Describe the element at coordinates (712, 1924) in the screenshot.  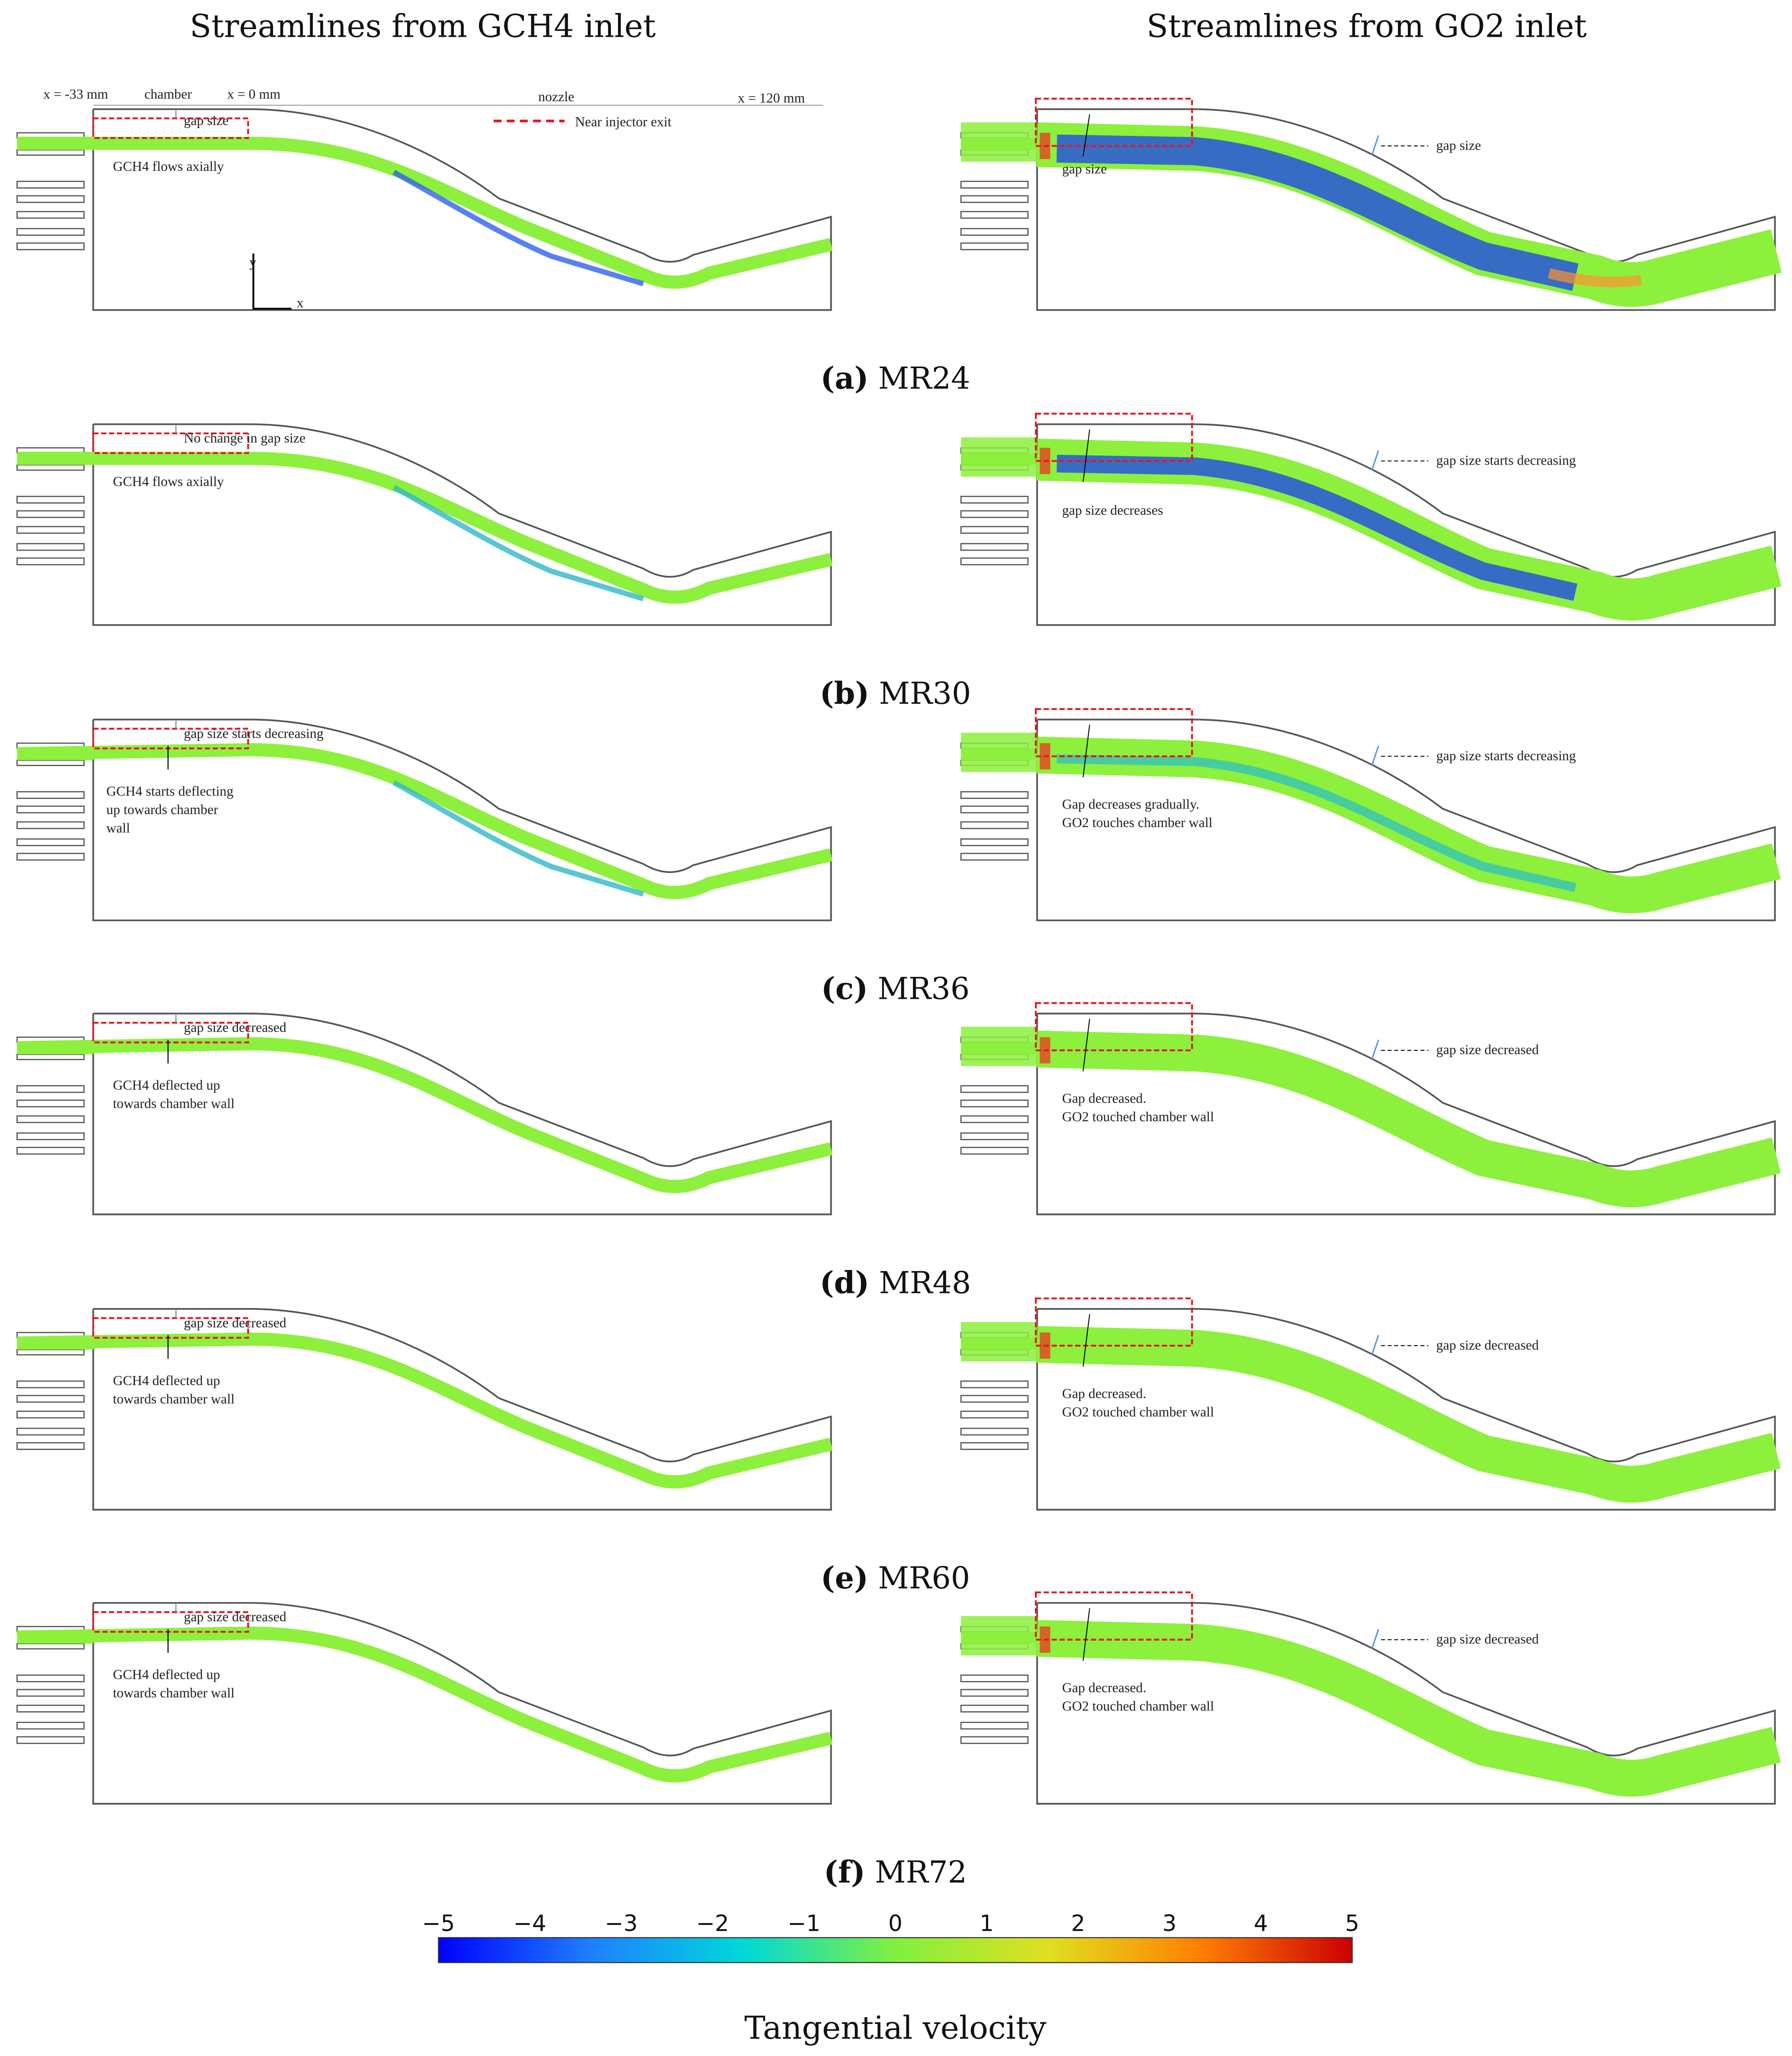
I see `colorbar-tick-label: −2` at that location.